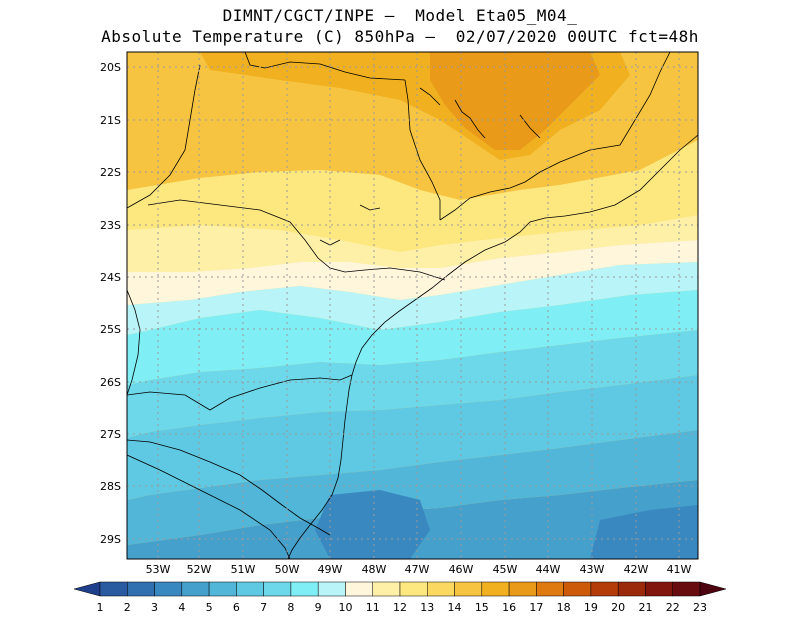 Image resolution: width=800 pixels, height=618 pixels. I want to click on colorbar-label: 17, so click(536, 607).